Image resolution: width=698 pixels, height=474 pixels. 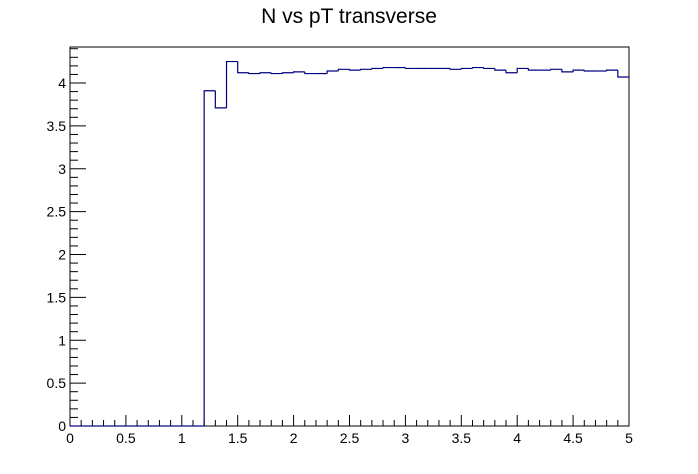 I want to click on x-tick-label: 0.5, so click(x=126, y=438).